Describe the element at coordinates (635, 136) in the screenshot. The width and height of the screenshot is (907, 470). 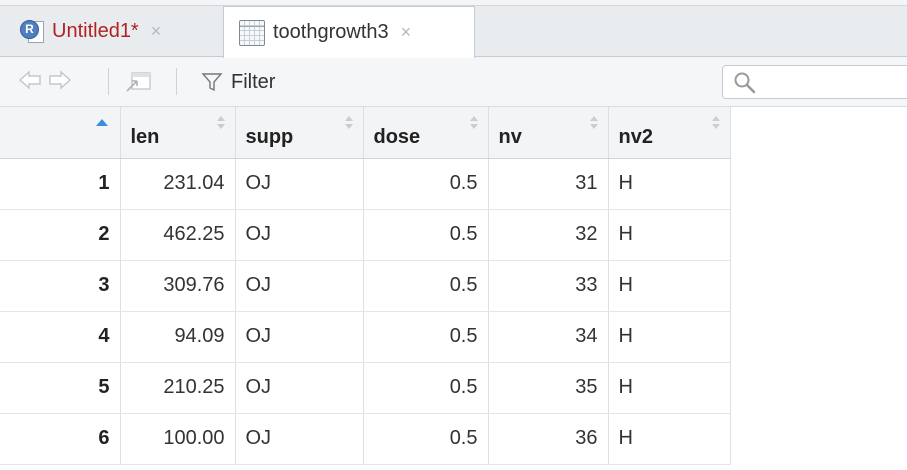
I see `column-header-label: nv2` at that location.